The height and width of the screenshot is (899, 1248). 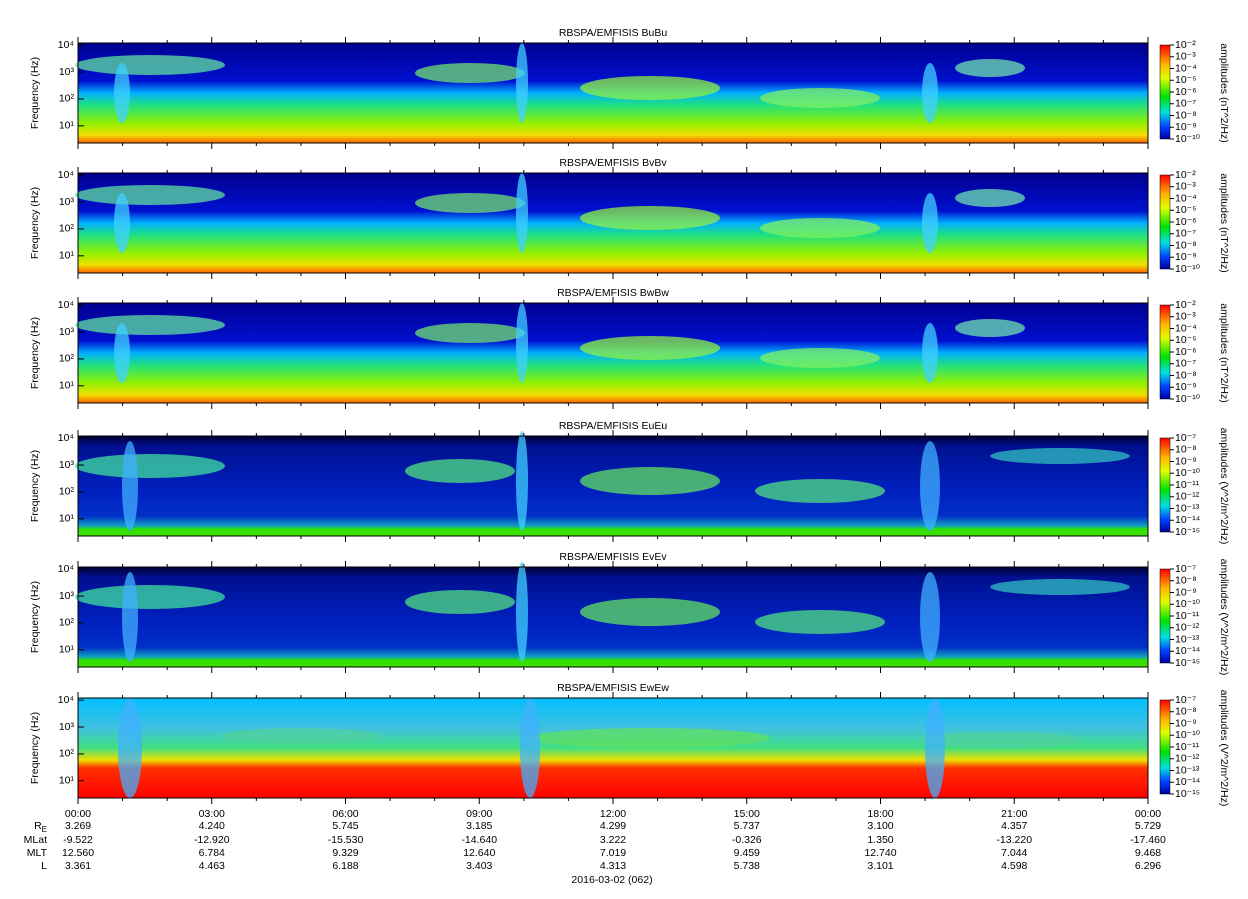 I want to click on ephemeris-value: 6.296, so click(x=1148, y=866).